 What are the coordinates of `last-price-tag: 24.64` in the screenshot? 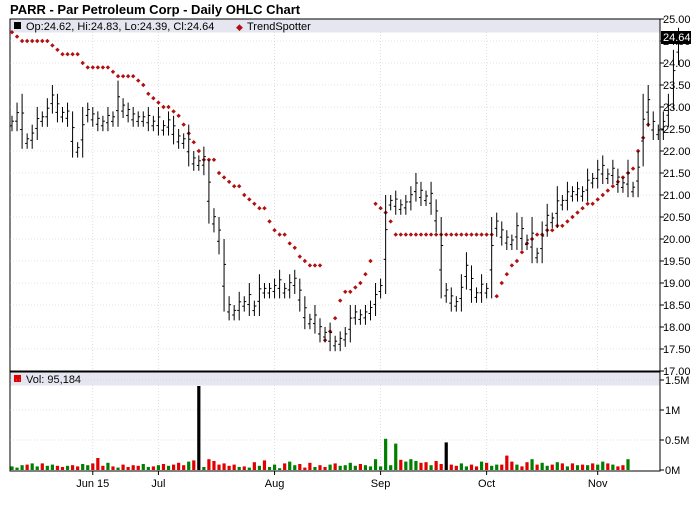 It's located at (676, 37).